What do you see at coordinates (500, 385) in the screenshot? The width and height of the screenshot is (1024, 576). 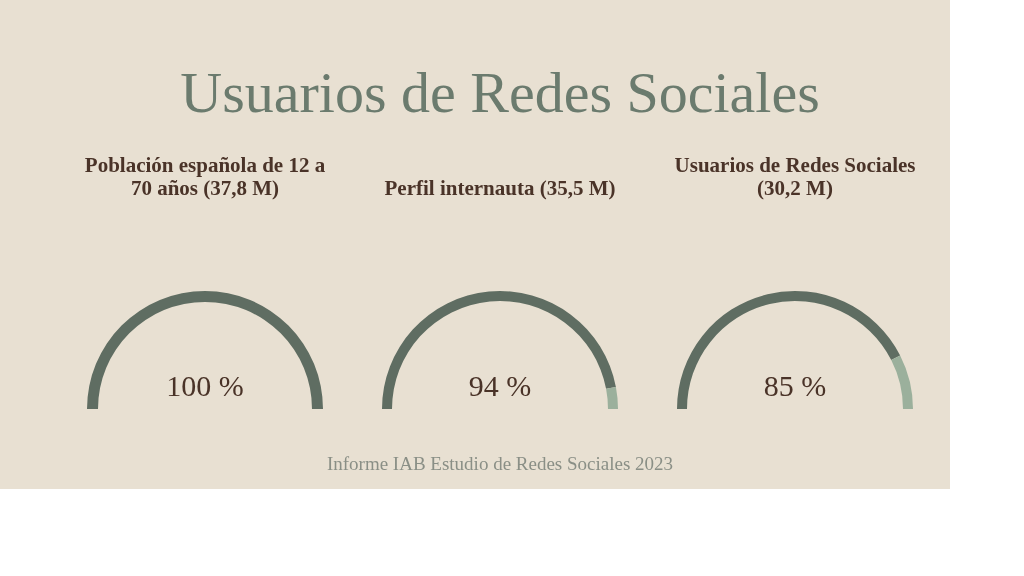 I see `data-label: 94 %` at bounding box center [500, 385].